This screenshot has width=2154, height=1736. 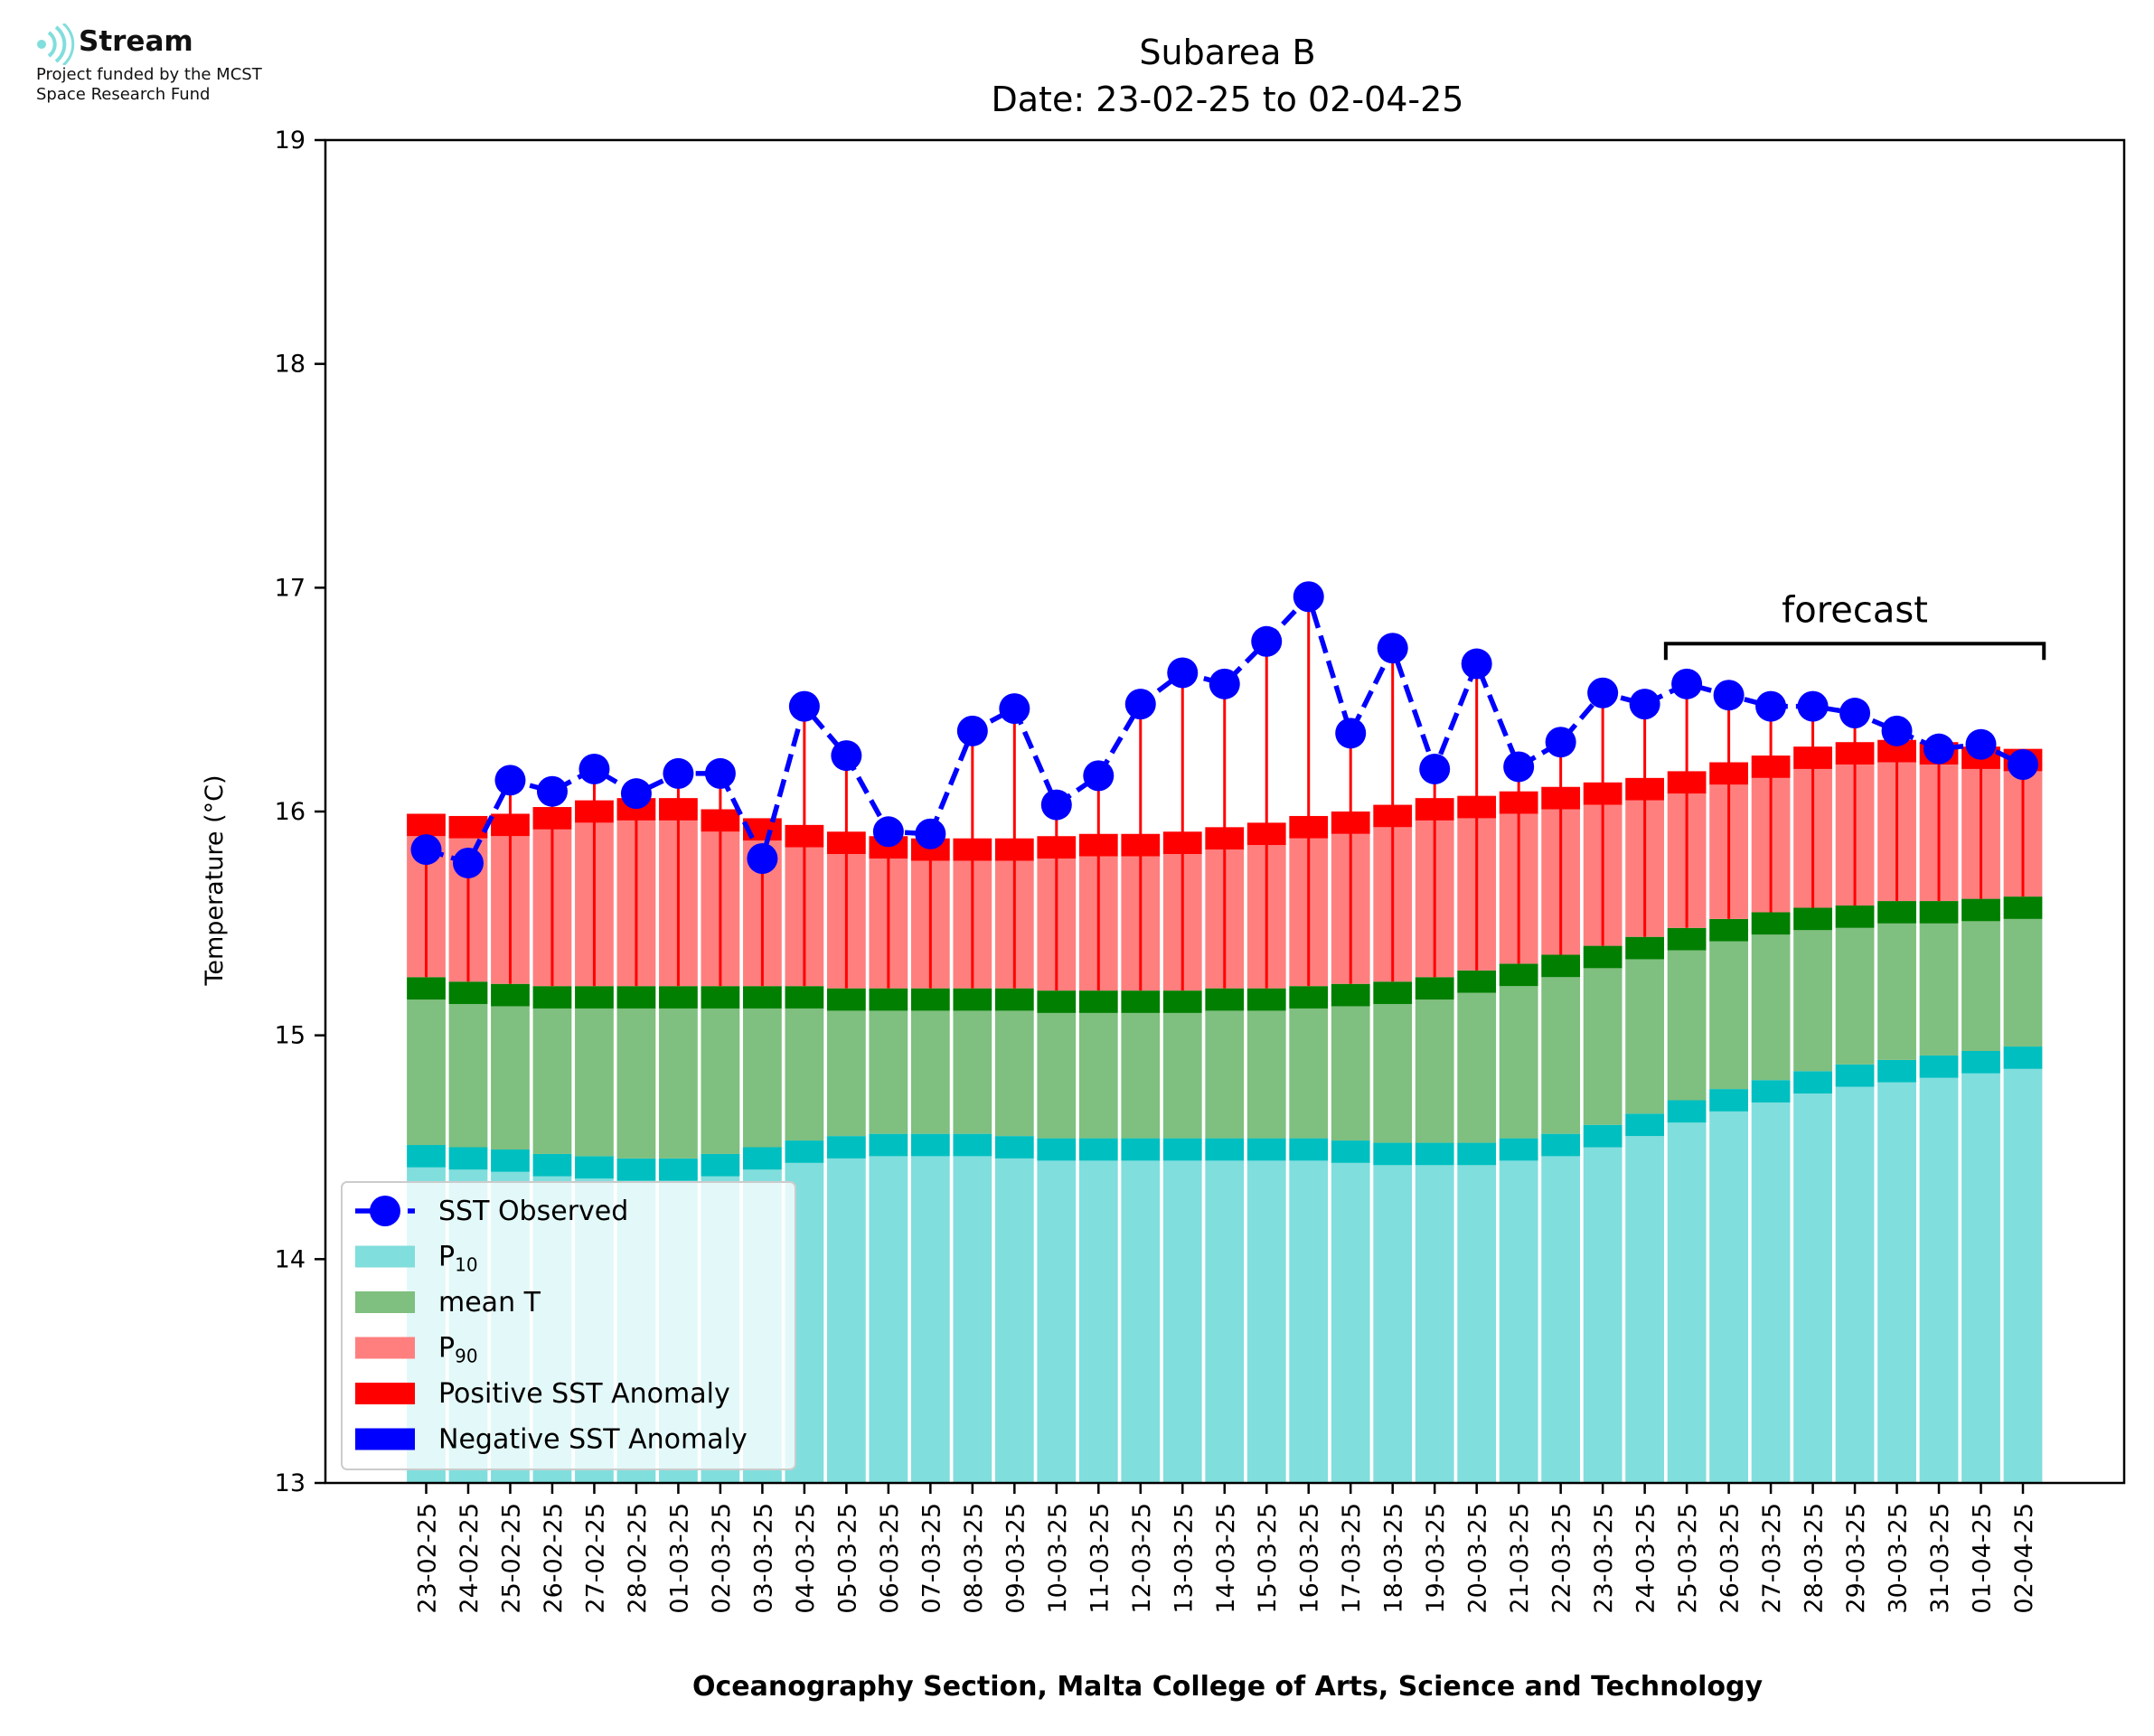 What do you see at coordinates (847, 1558) in the screenshot?
I see `x-tick-label: 05-03-25` at bounding box center [847, 1558].